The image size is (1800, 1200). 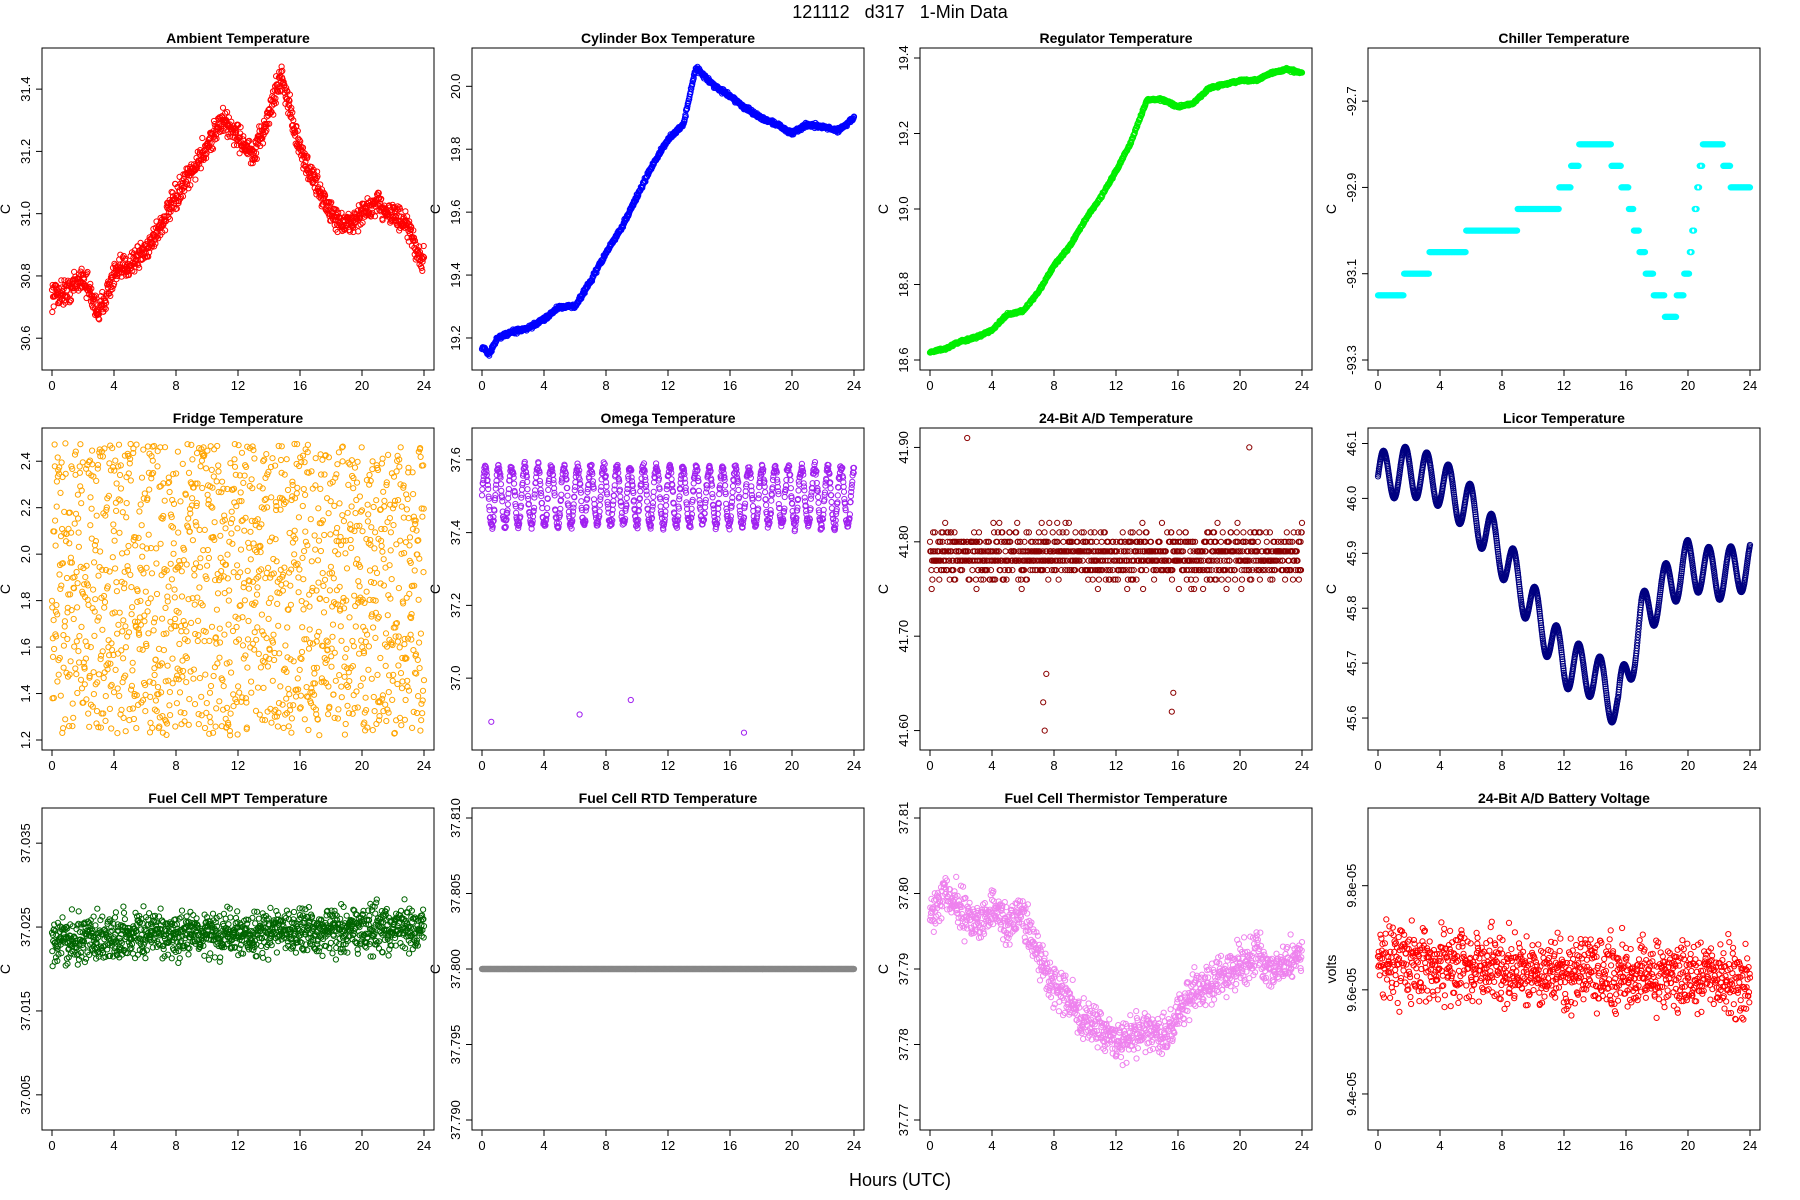 I want to click on data-points, so click(x=1116, y=210).